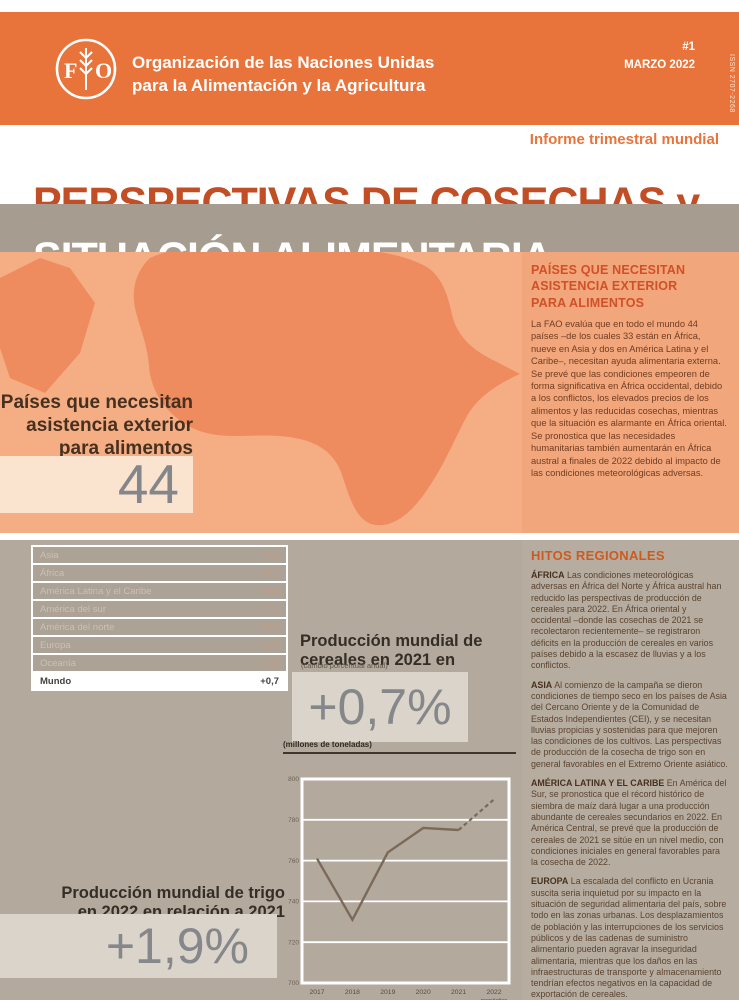 Image resolution: width=739 pixels, height=1000 pixels. What do you see at coordinates (159, 609) in the screenshot?
I see `table-row: América del sur -2,7` at bounding box center [159, 609].